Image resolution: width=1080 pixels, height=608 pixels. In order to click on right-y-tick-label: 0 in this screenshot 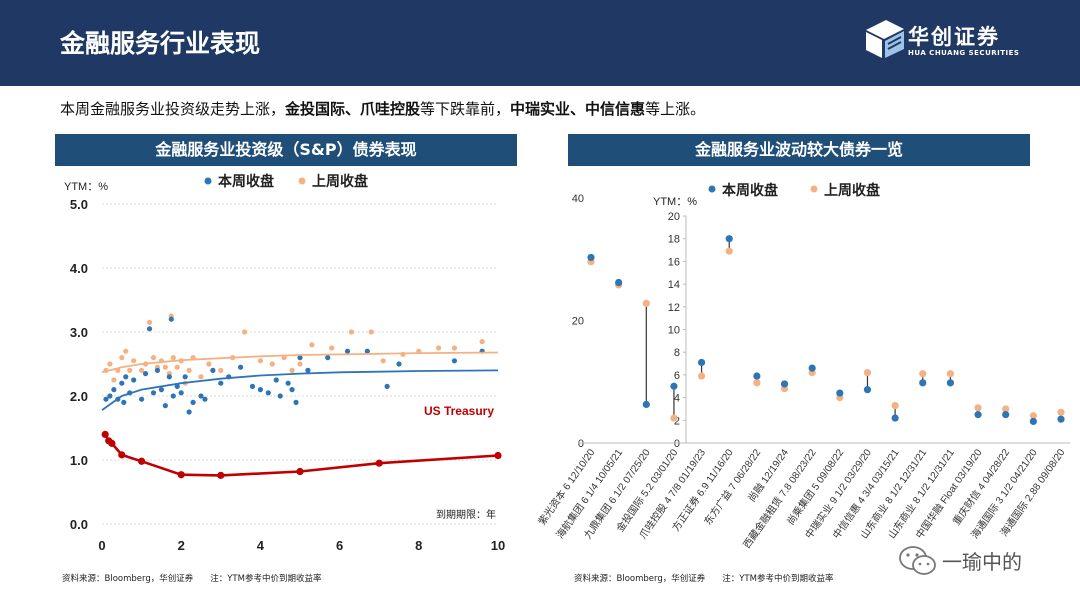, I will do `click(677, 444)`.